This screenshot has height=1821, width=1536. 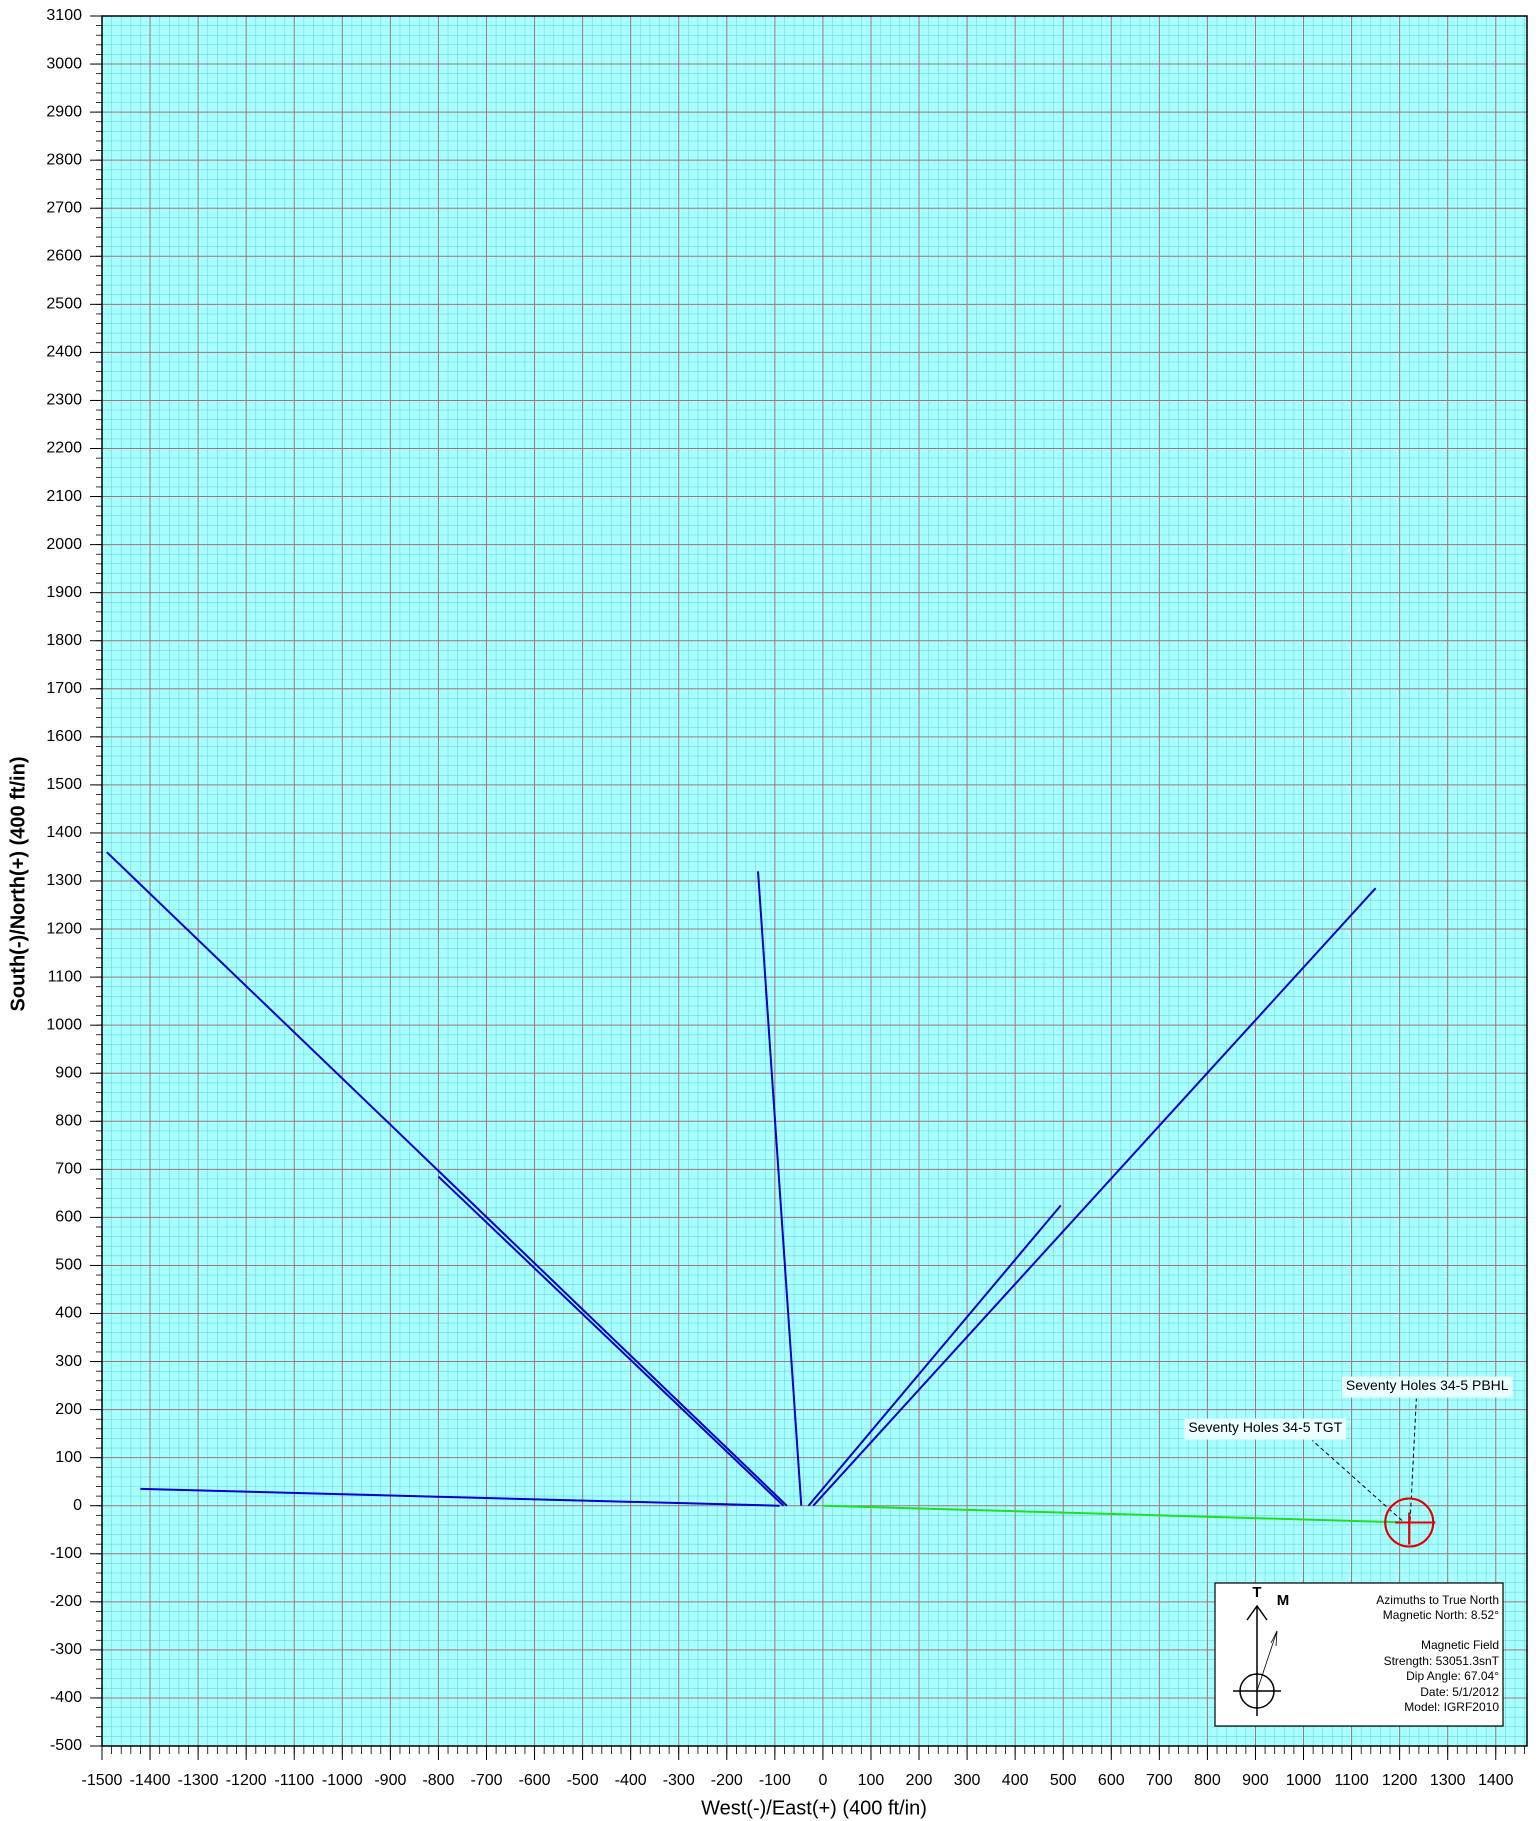 What do you see at coordinates (150, 1780) in the screenshot?
I see `x-tick-label: -1400` at bounding box center [150, 1780].